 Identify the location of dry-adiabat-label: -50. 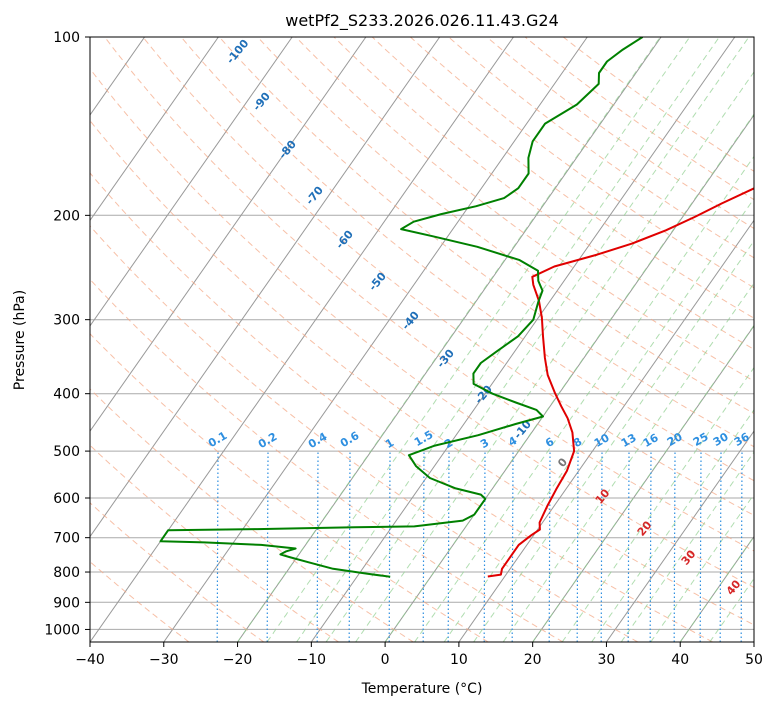
(377, 282).